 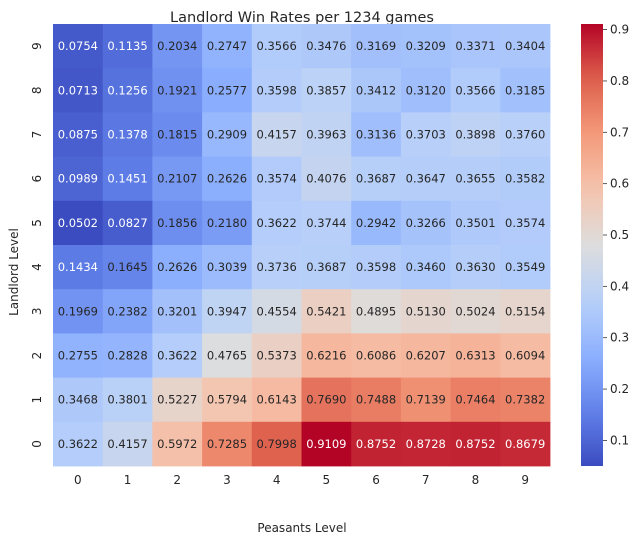 What do you see at coordinates (525, 135) in the screenshot?
I see `cell-value-label: 0.3760` at bounding box center [525, 135].